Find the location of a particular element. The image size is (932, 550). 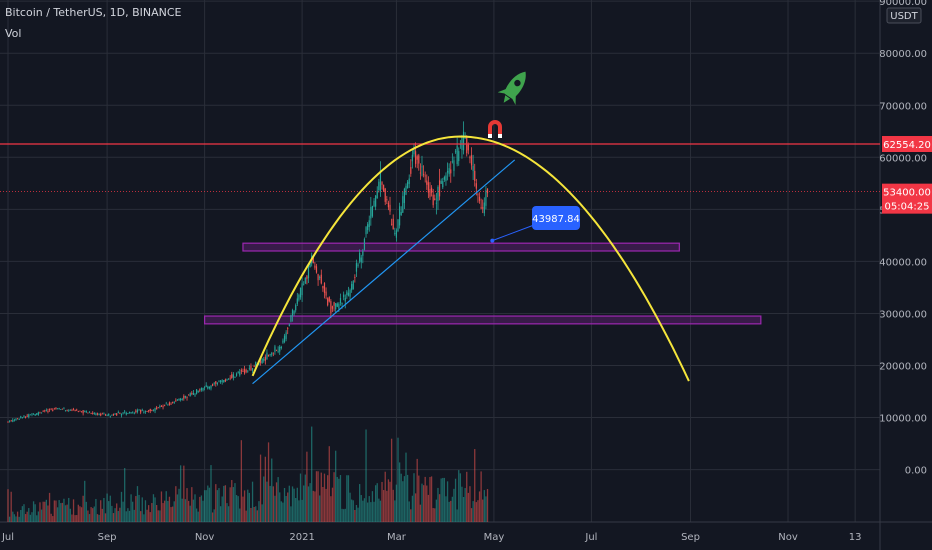

x-tick-label: Mar is located at coordinates (397, 537).